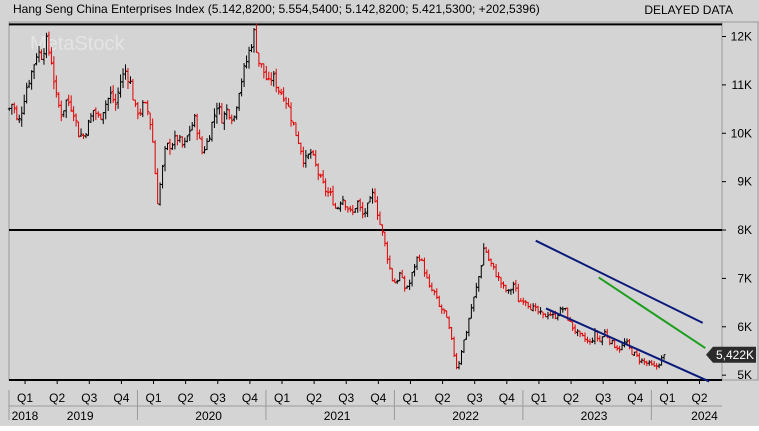 This screenshot has height=431, width=759. I want to click on year-label: 2020, so click(208, 416).